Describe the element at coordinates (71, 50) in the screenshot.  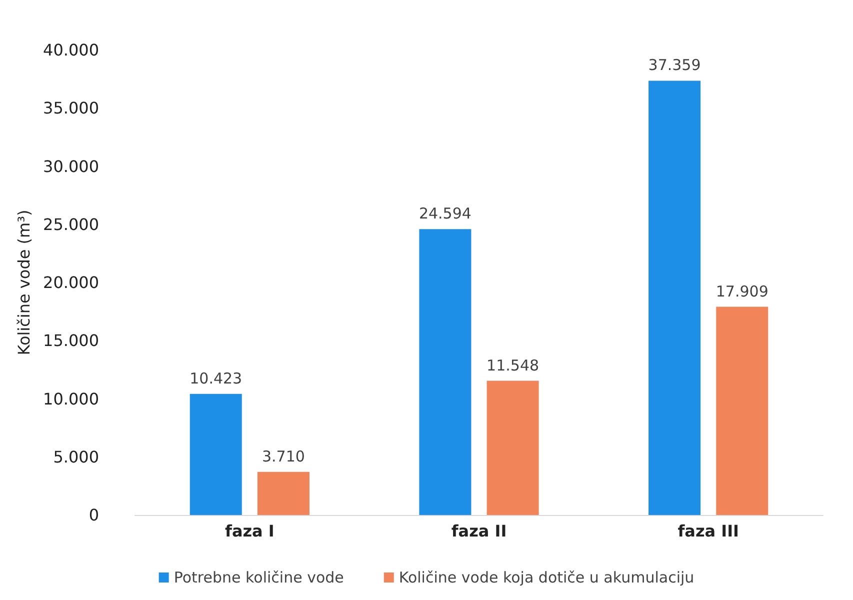
I see `y-tick-label: 40.000` at that location.